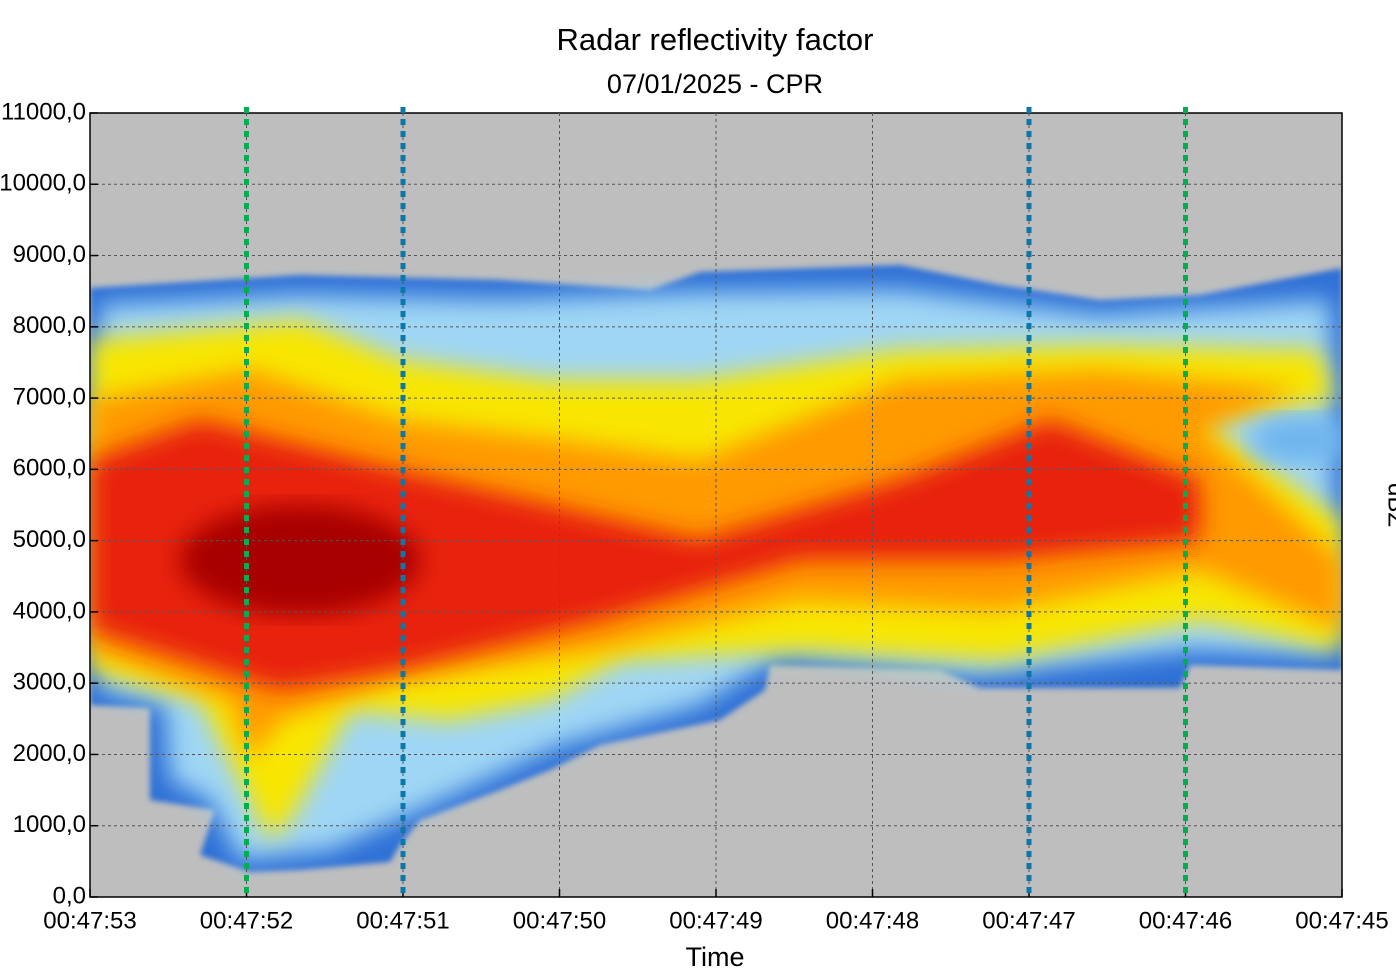  What do you see at coordinates (43, 183) in the screenshot?
I see `y-tick-label: 10000,0` at bounding box center [43, 183].